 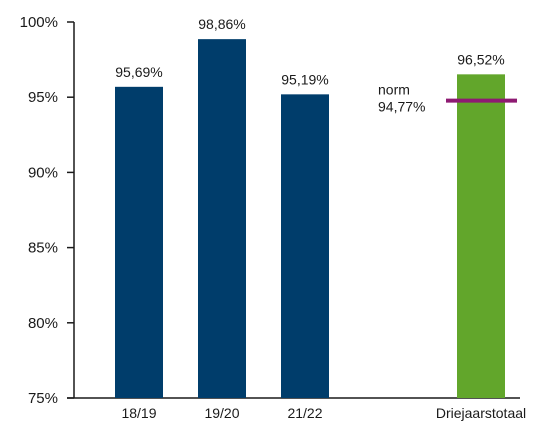 I want to click on bar-value-label: 98,86%, so click(x=221, y=24).